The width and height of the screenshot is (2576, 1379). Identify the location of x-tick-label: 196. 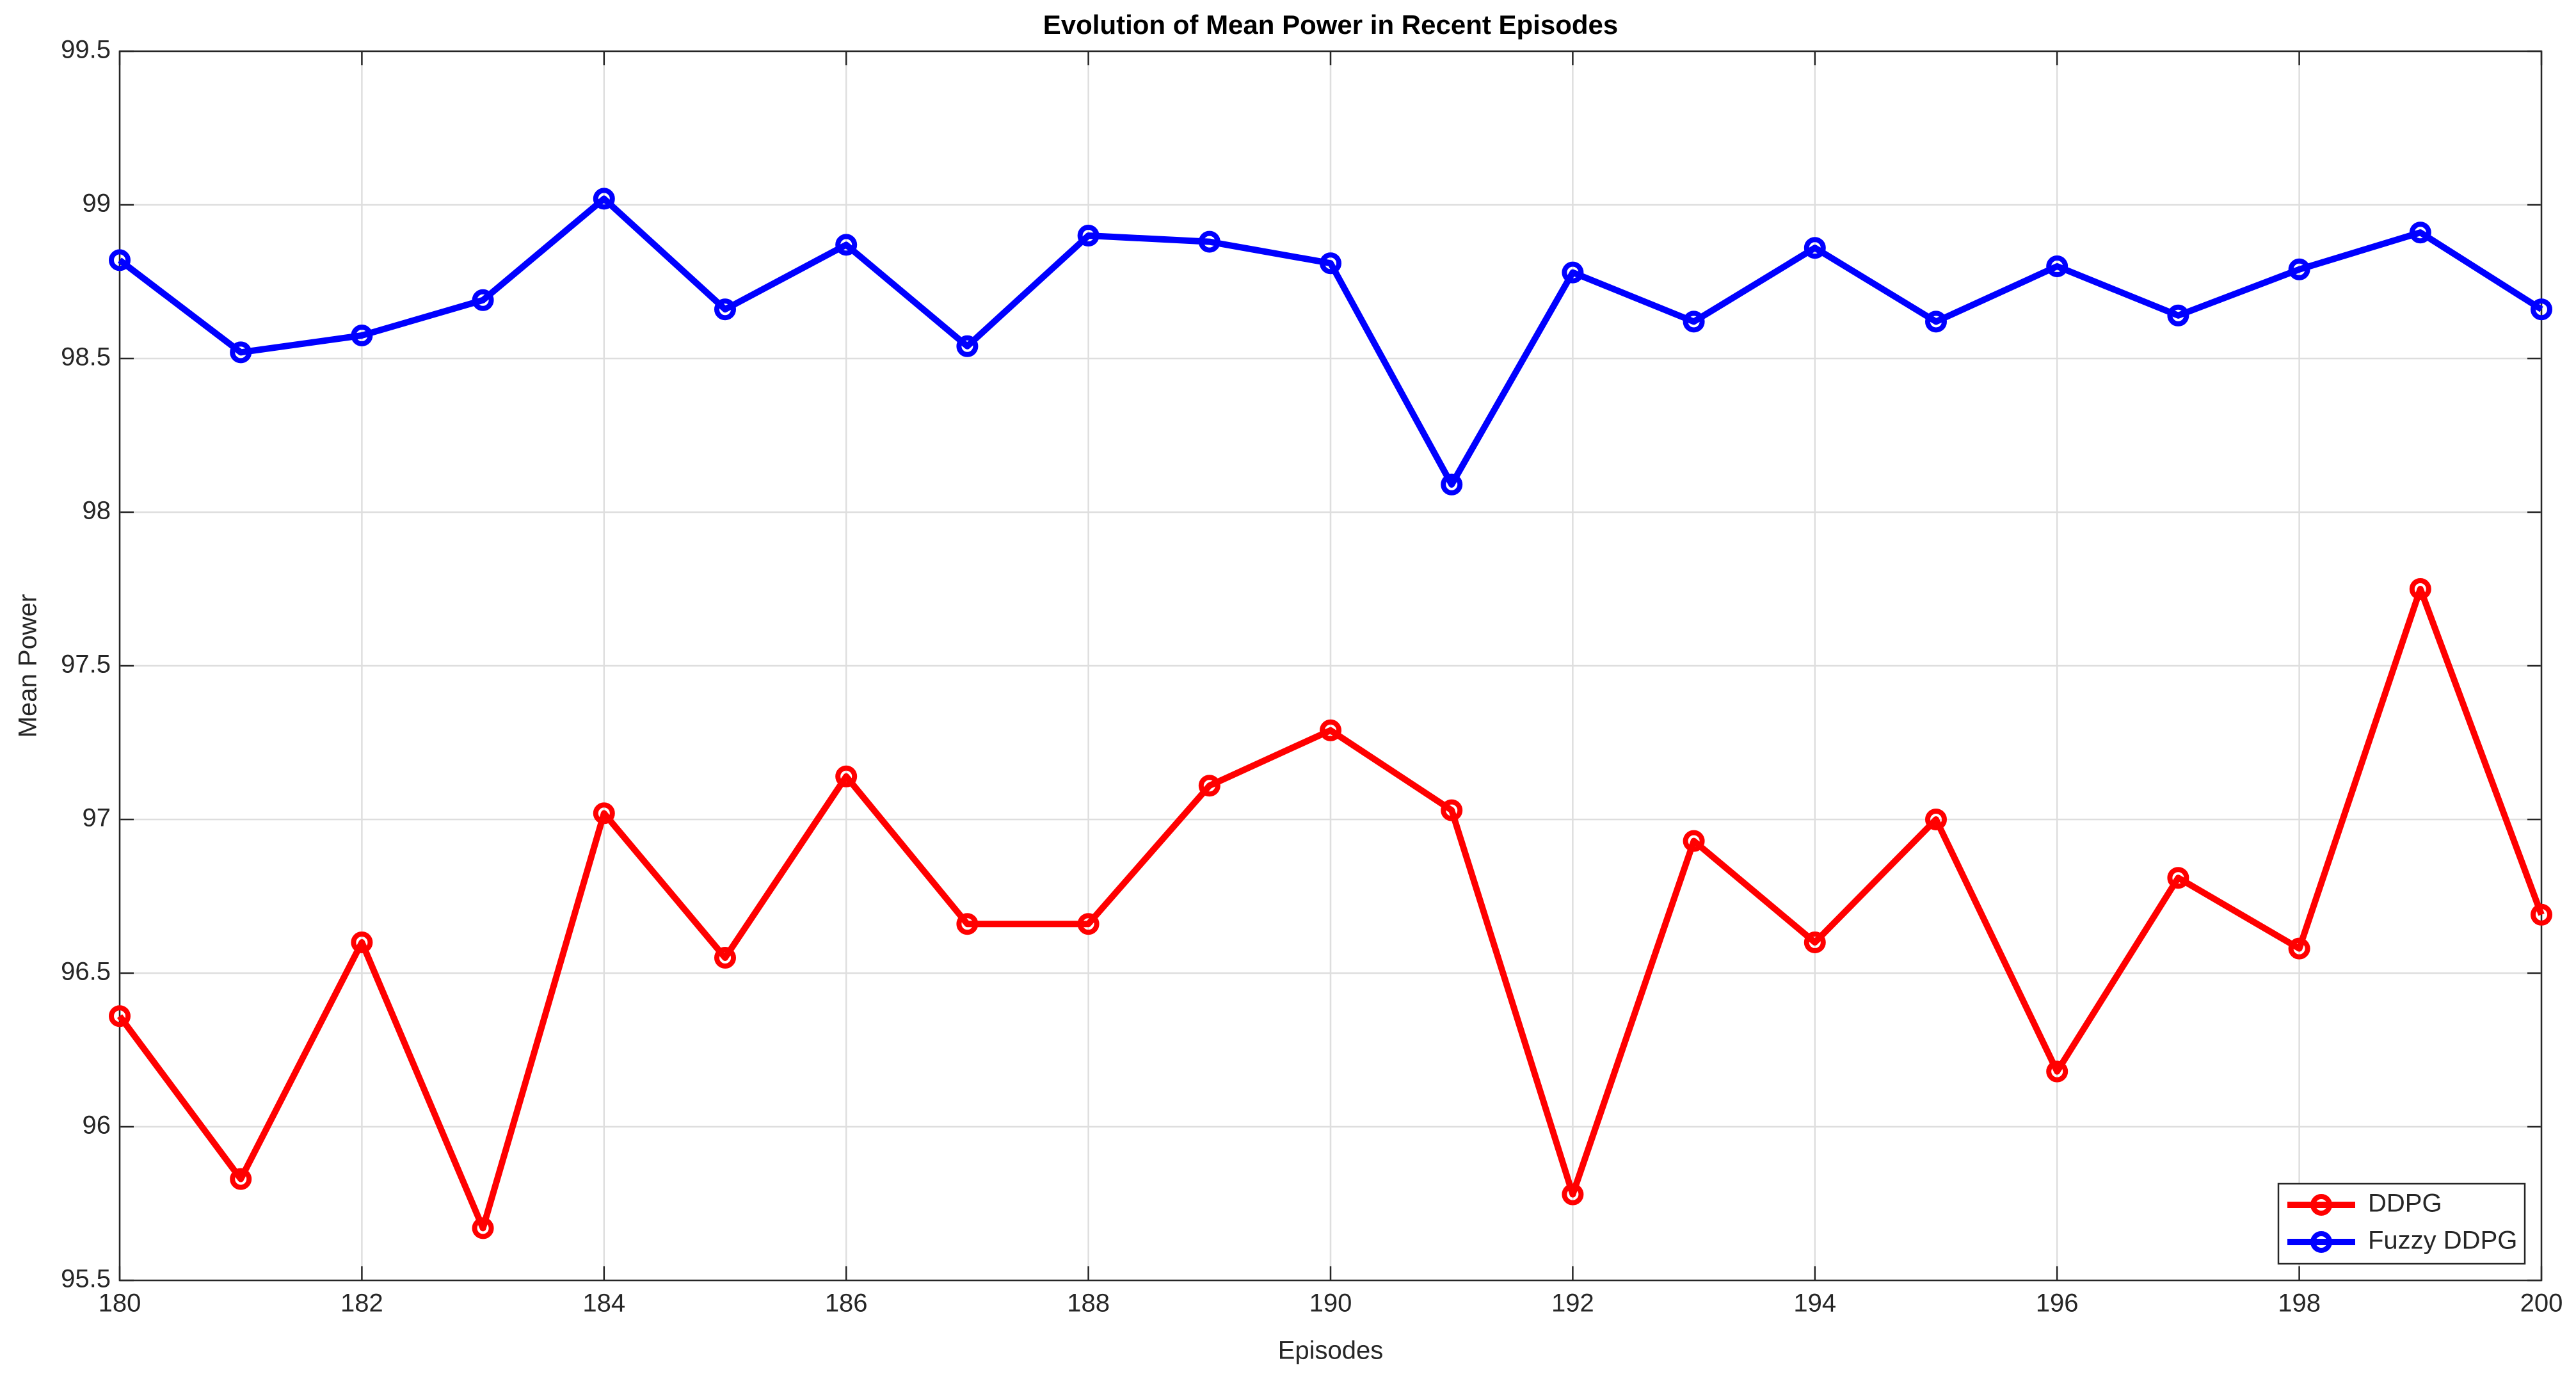
(2057, 1303).